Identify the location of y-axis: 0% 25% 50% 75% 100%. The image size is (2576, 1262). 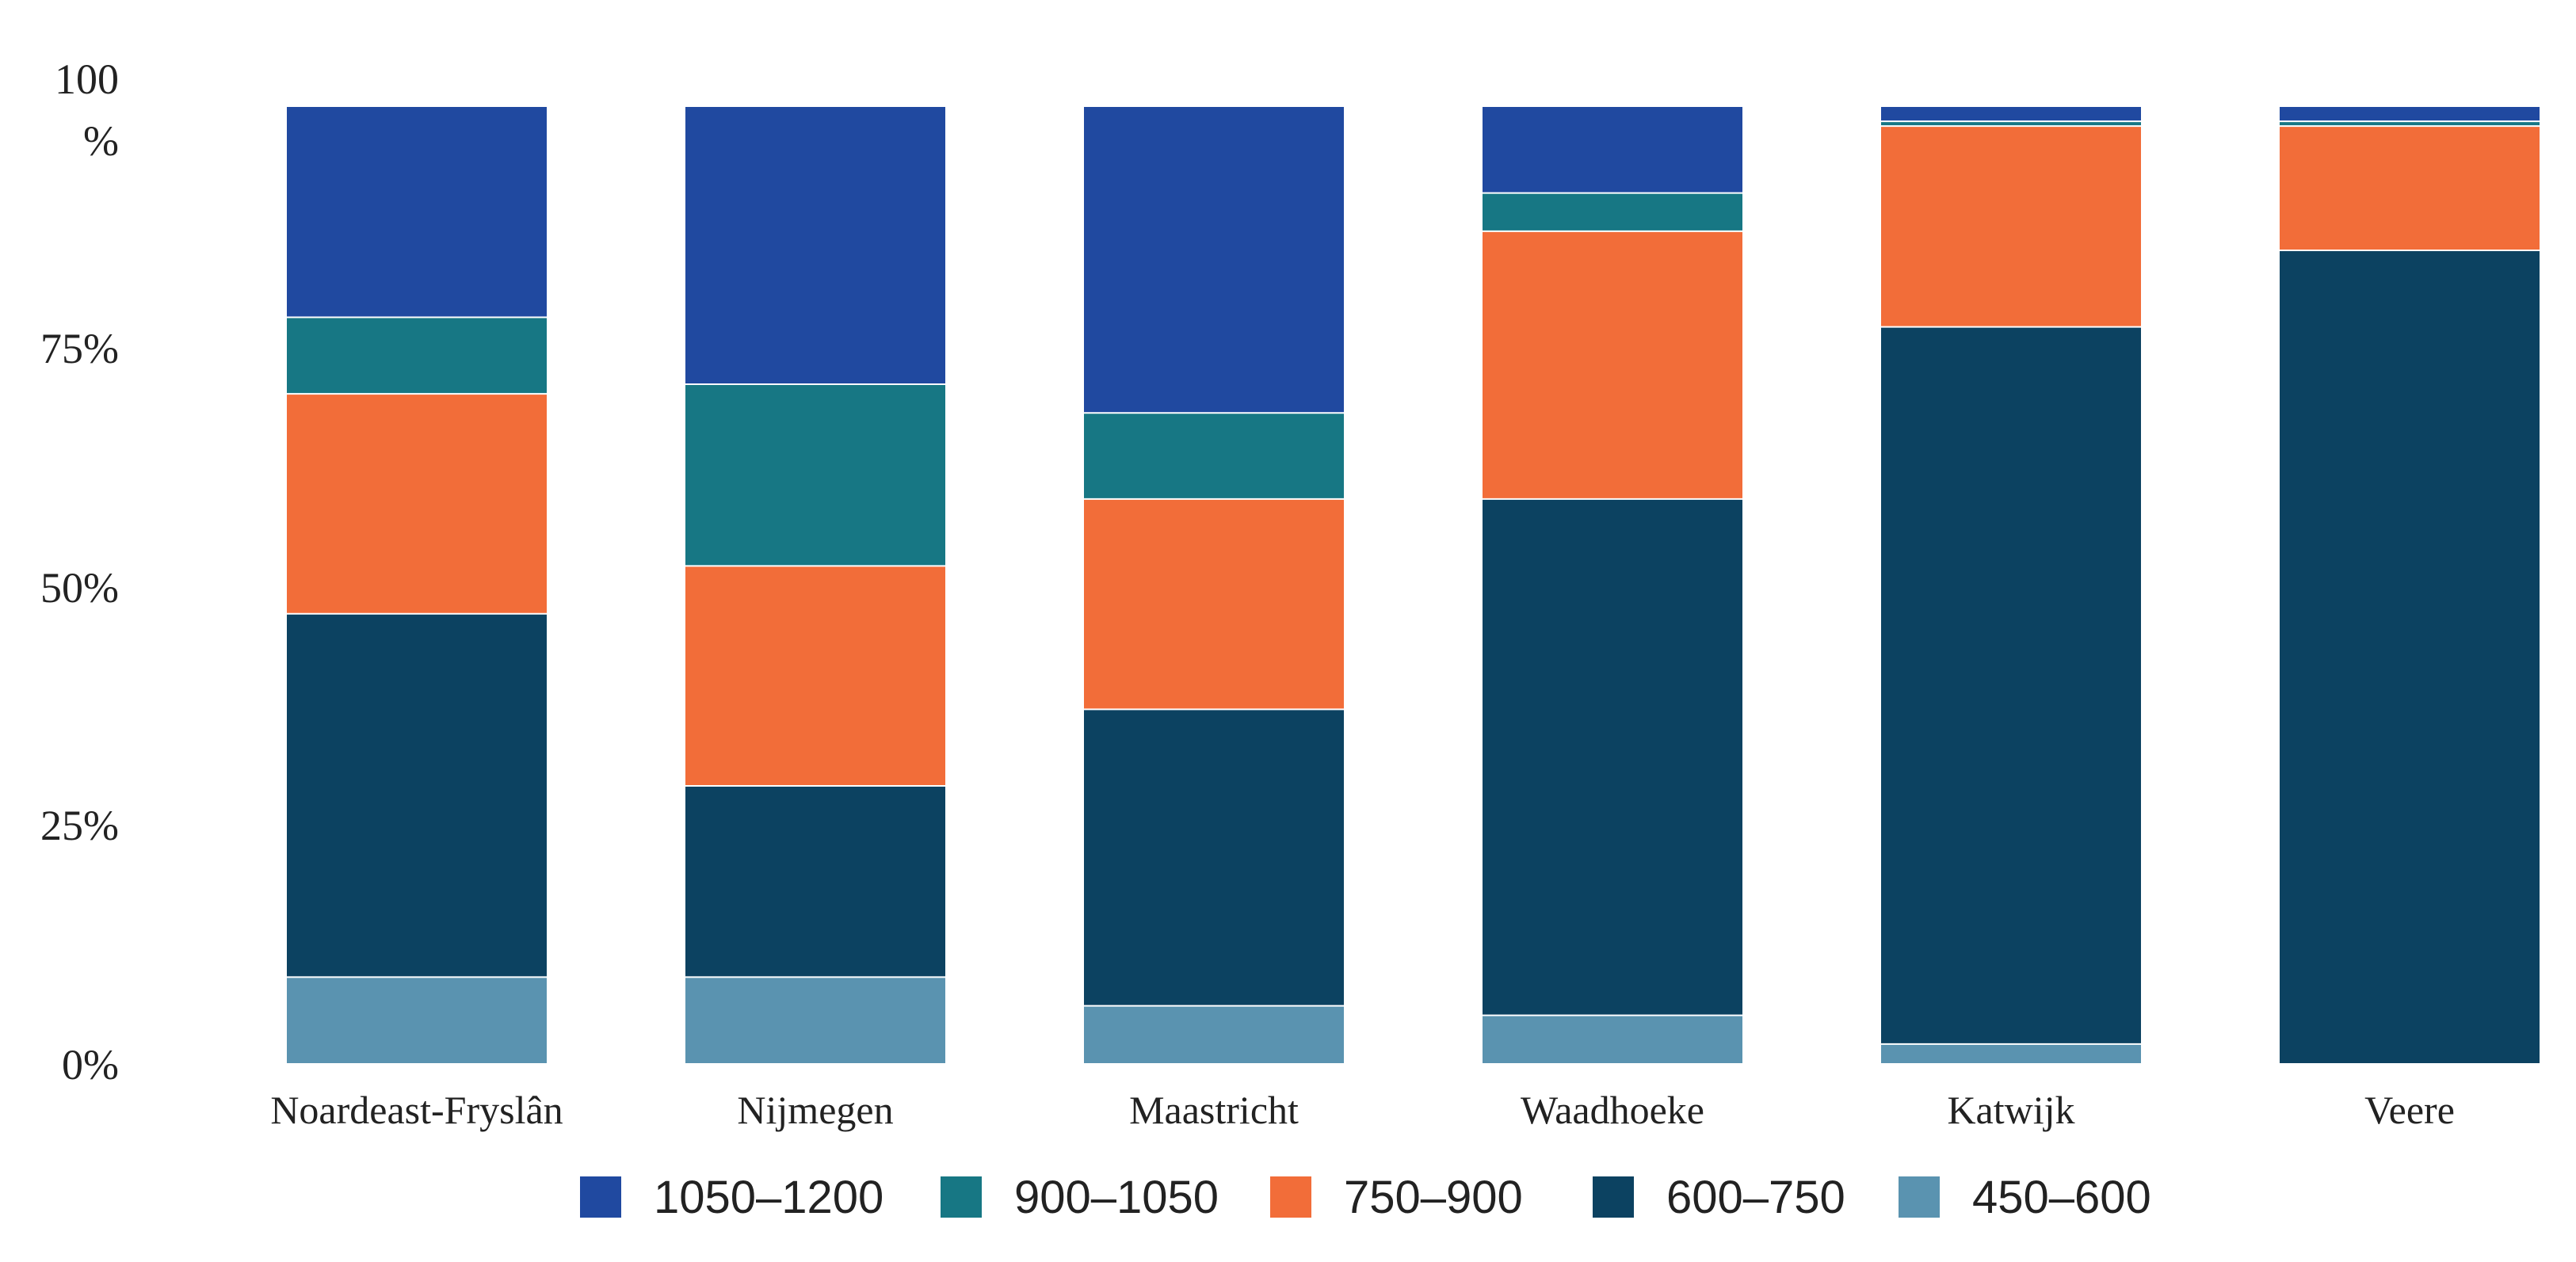
(79, 572).